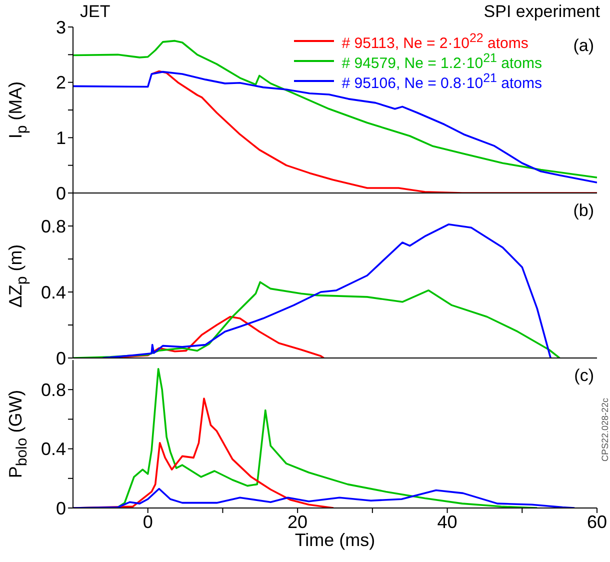  I want to click on legend-label: # 95106, Ne = 0.8·10$^{21}$ atoms, so click(442, 81).